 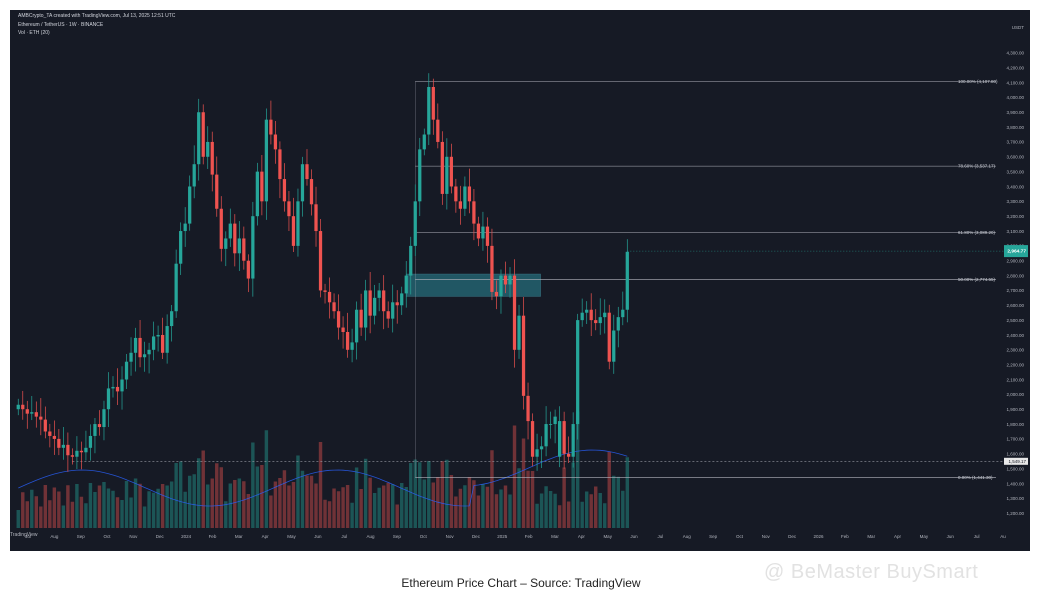 I want to click on x-tick-label: Jun, so click(x=951, y=536).